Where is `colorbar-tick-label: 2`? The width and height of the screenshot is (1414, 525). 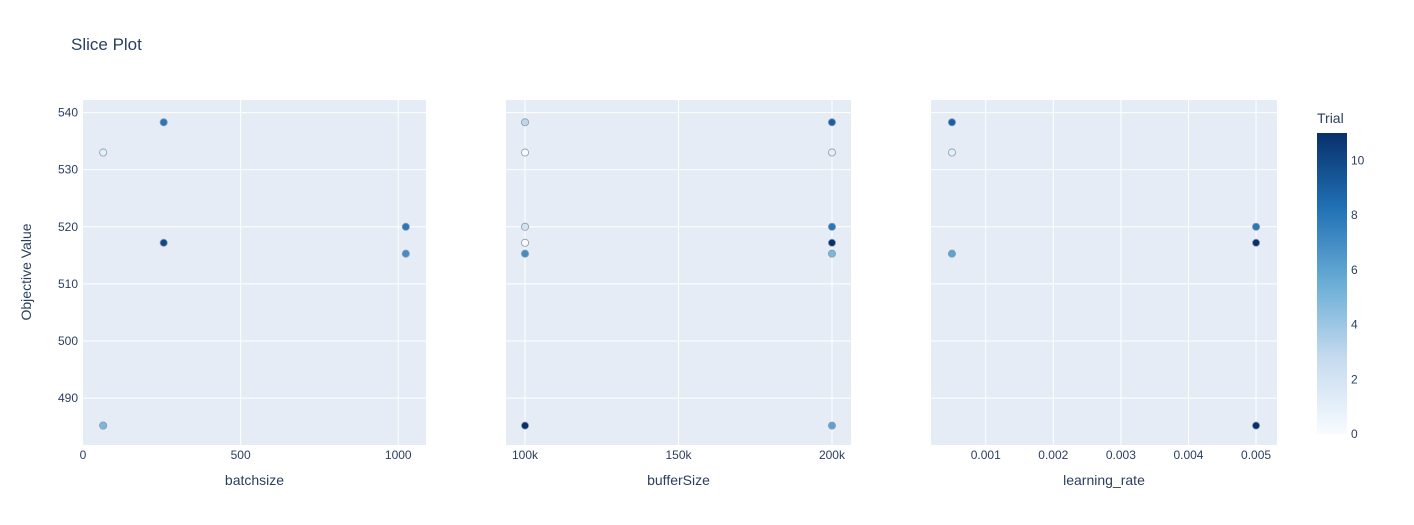 colorbar-tick-label: 2 is located at coordinates (1354, 379).